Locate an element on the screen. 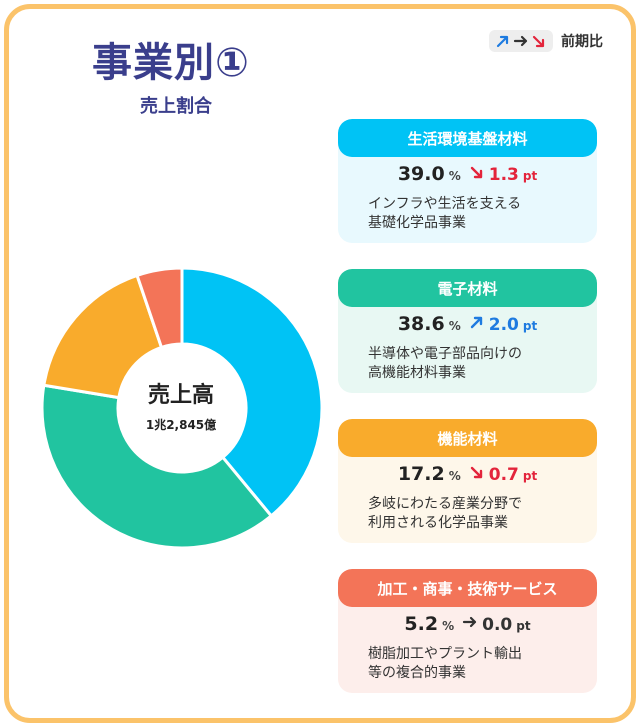 The width and height of the screenshot is (640, 727). segment-body: 5.2 % 0.0 pt 樹脂加工やプラント輸出 等の複合的事業 is located at coordinates (467, 650).